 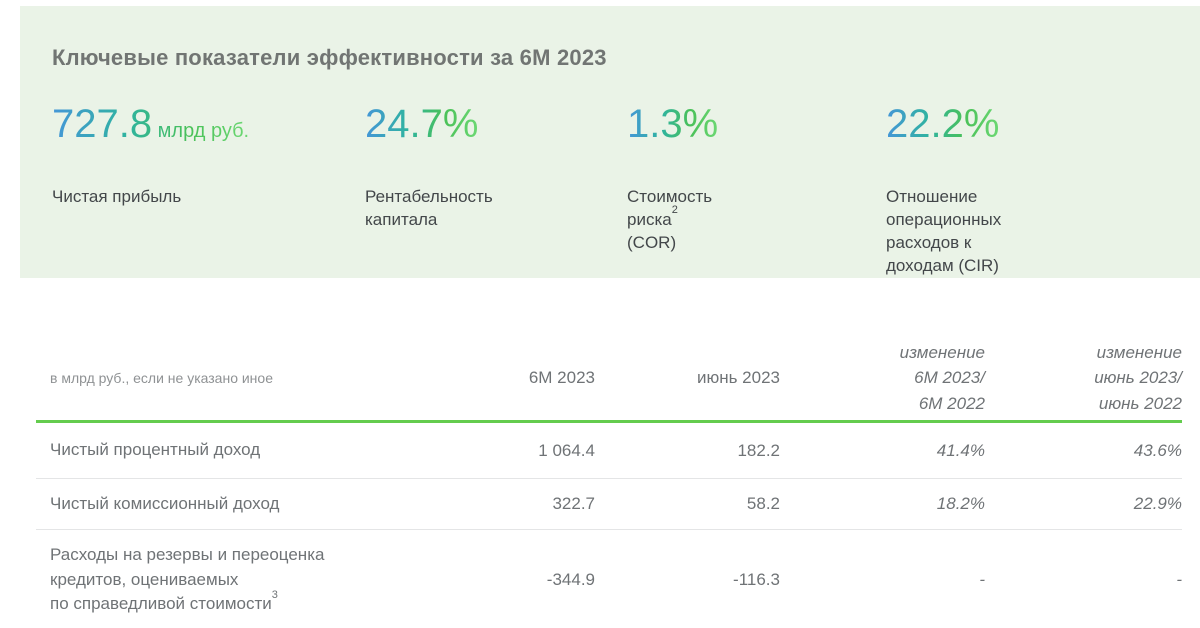 What do you see at coordinates (274, 594) in the screenshot?
I see `footnote-marker: 3` at bounding box center [274, 594].